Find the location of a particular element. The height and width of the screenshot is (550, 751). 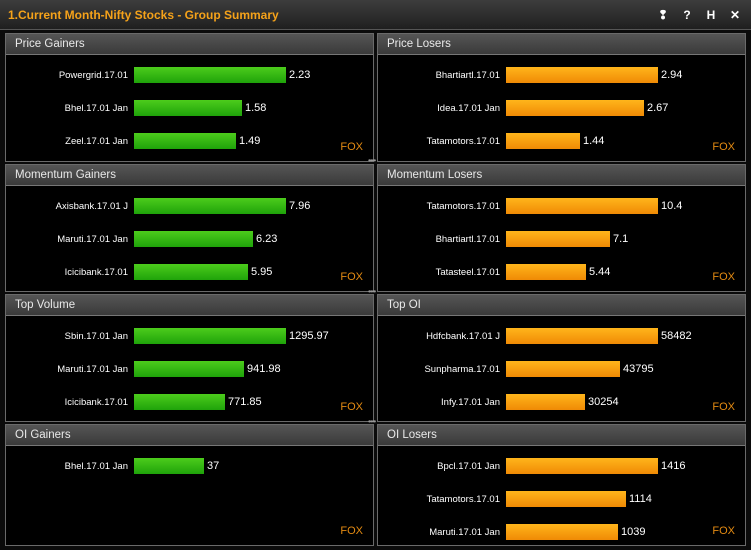

list-item: Maruti.17.01 Jan 1039 is located at coordinates (561, 532).